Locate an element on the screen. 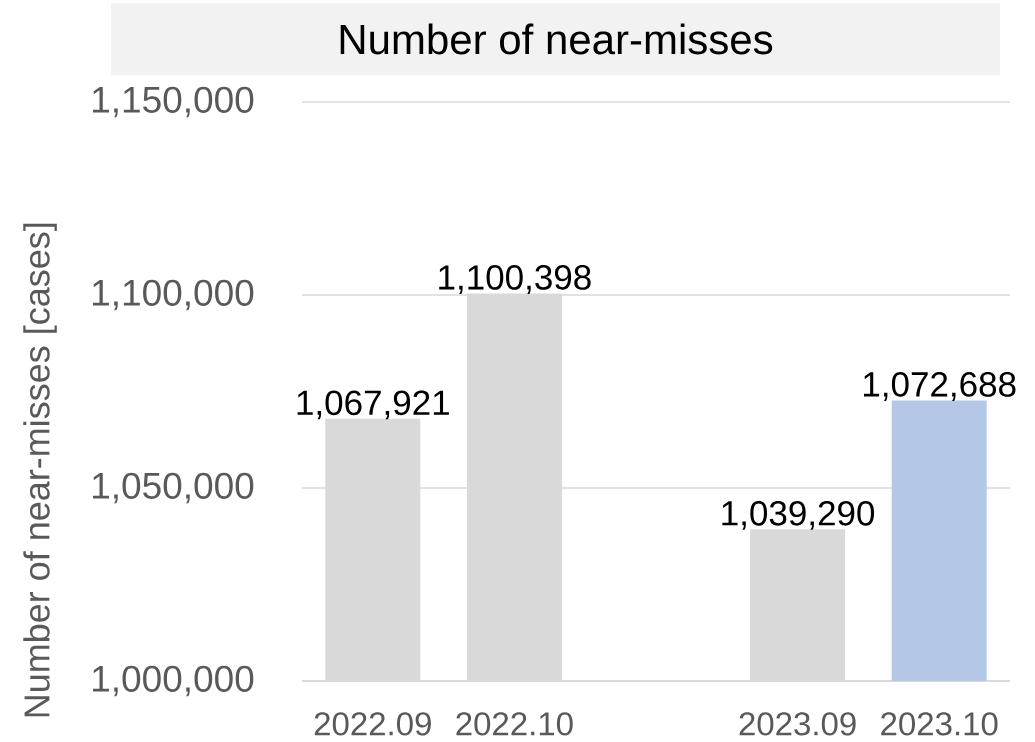  y-tick-label: 1,150,000 is located at coordinates (173, 102).